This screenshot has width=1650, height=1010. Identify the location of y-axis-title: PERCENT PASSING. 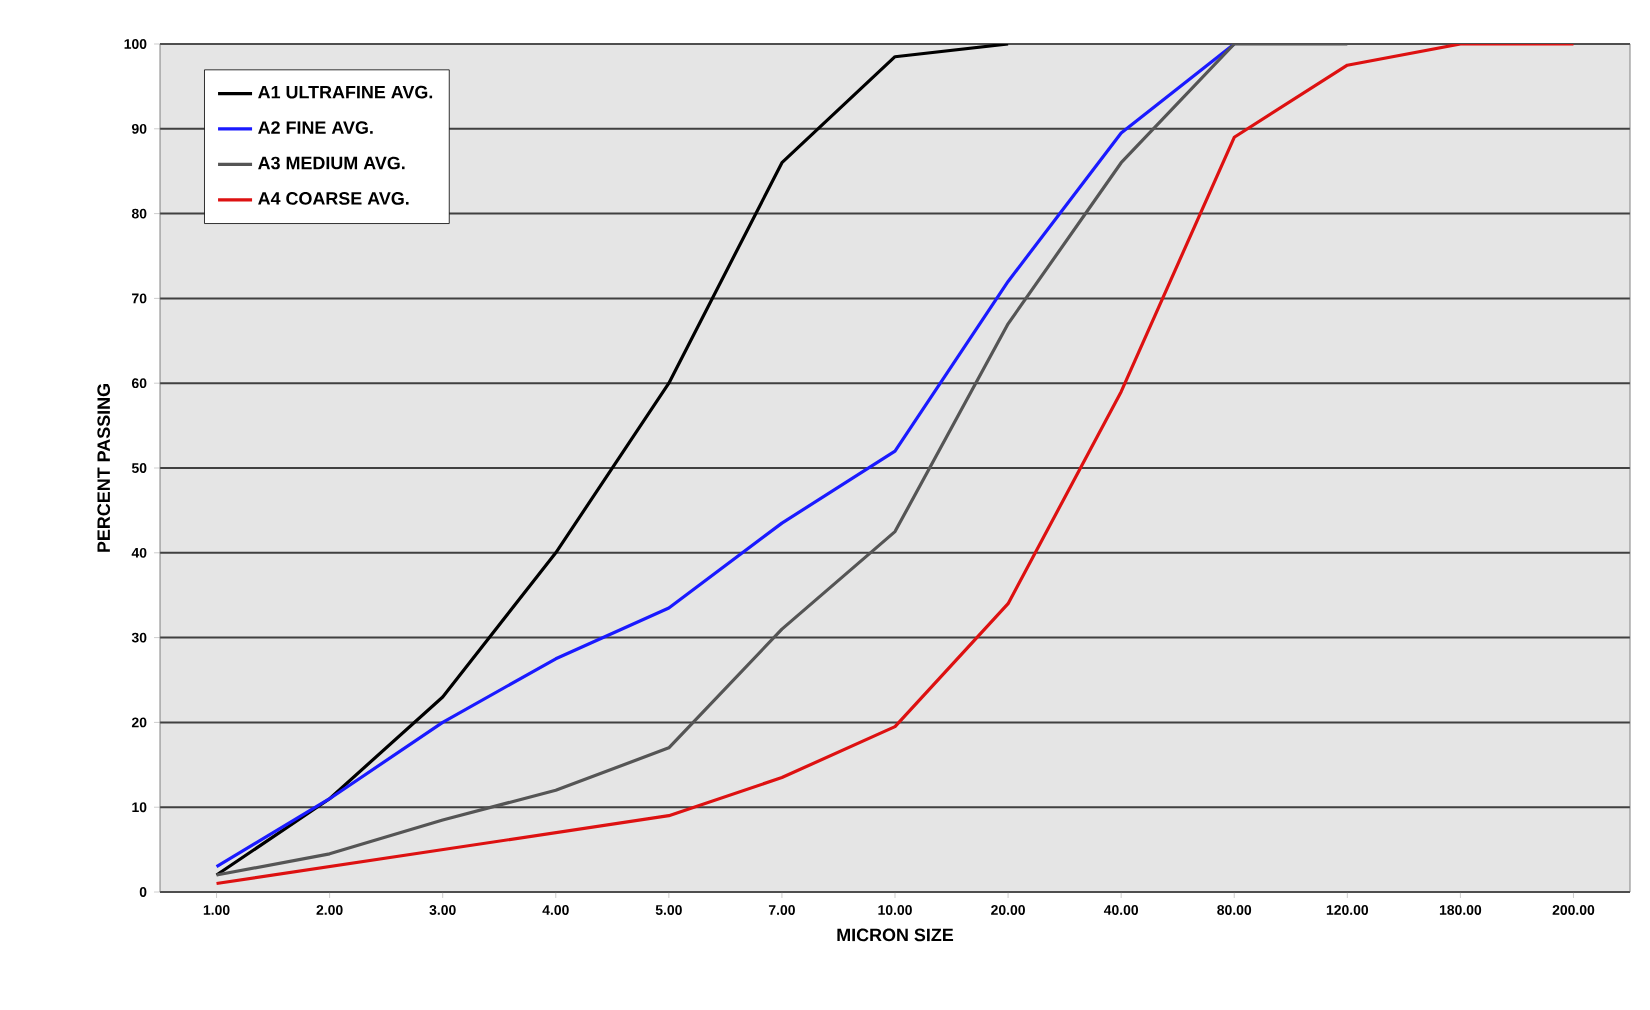
(104, 468).